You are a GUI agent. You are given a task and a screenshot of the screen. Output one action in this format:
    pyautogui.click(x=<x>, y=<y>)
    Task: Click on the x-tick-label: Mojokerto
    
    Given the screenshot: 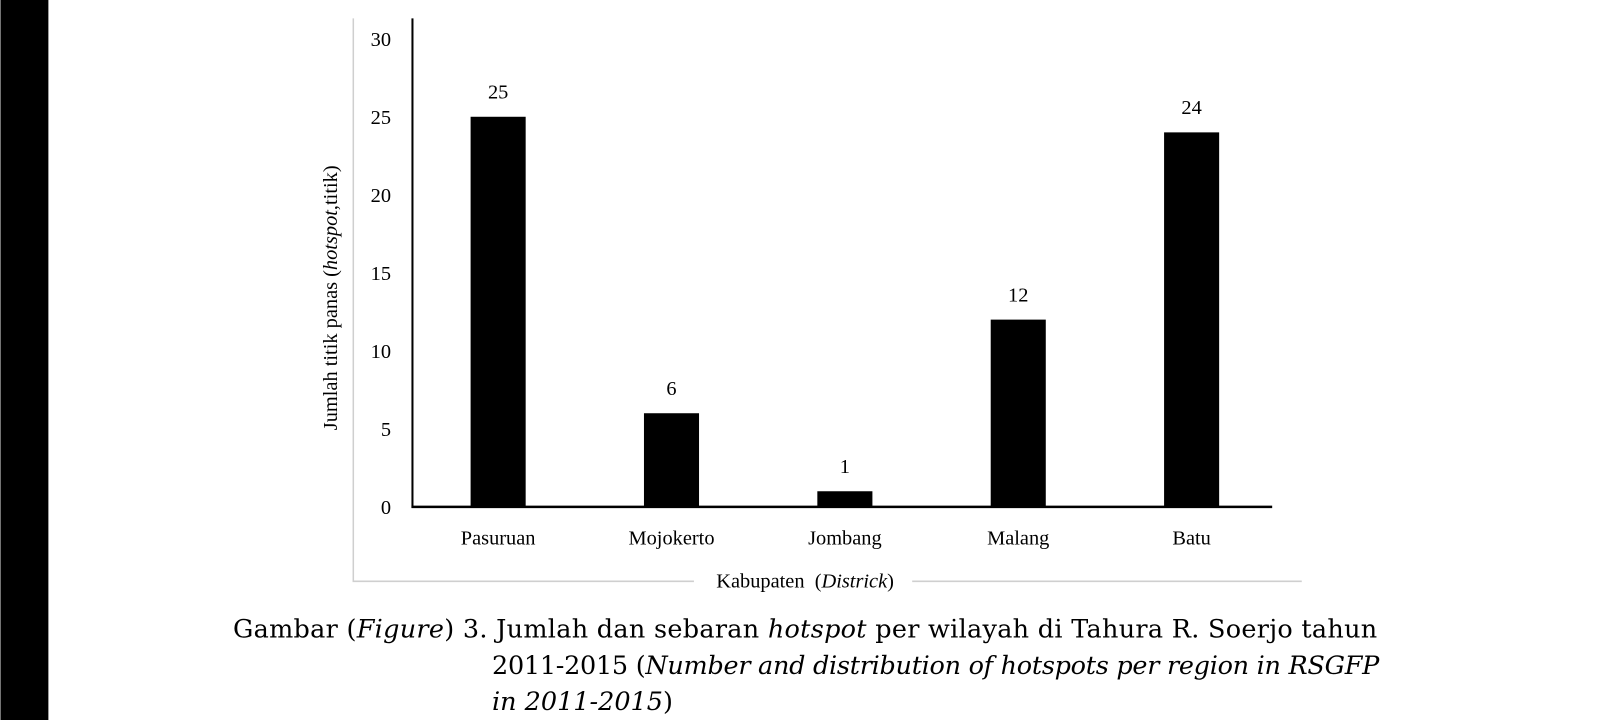 What is the action you would take?
    pyautogui.click(x=671, y=539)
    